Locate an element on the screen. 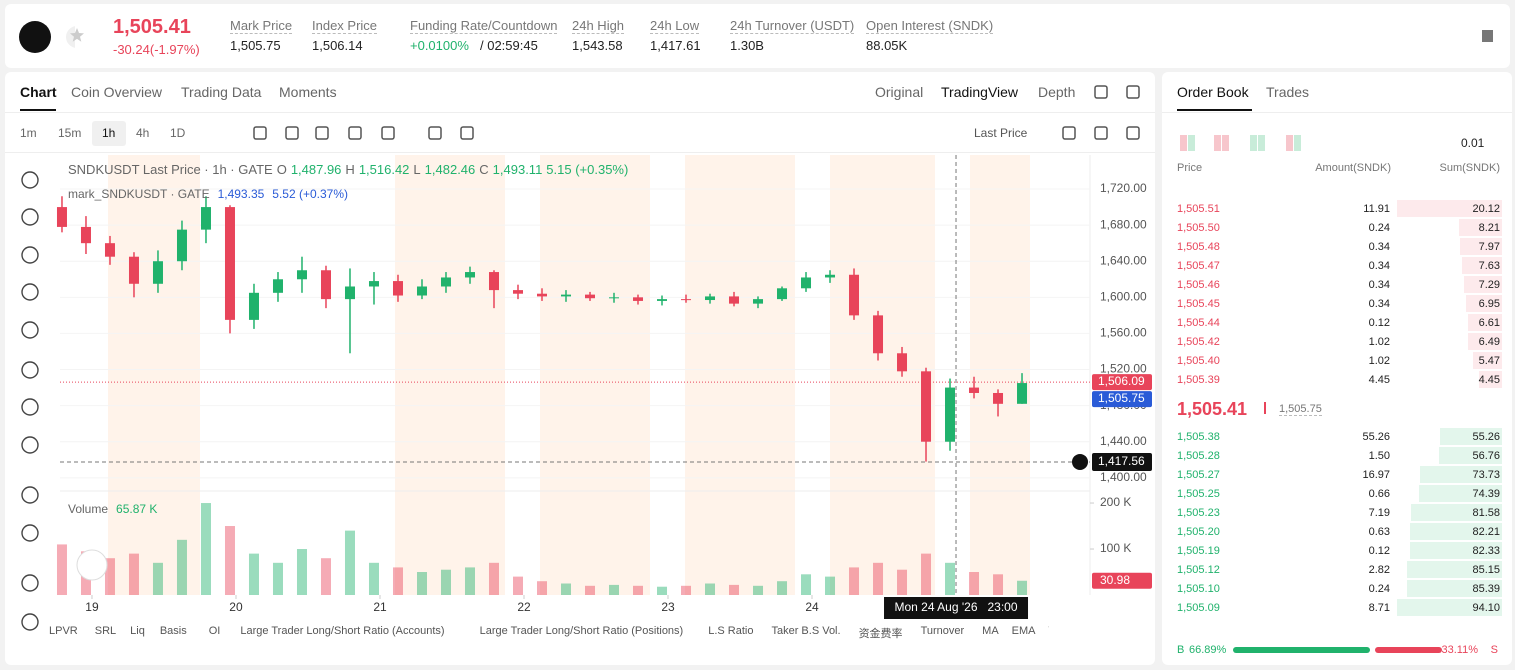 The height and width of the screenshot is (670, 1515). view-tab: Original is located at coordinates (899, 92).